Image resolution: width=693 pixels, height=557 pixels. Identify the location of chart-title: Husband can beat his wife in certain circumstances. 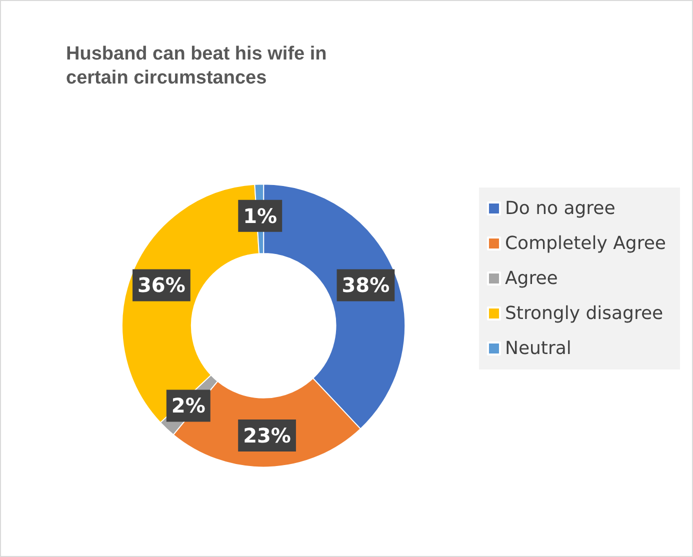
(199, 66).